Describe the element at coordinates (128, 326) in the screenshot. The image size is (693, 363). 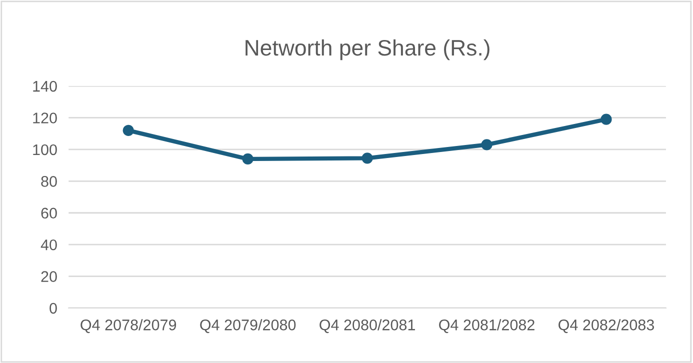
I see `x-tick-label: Q4 2078/2079` at that location.